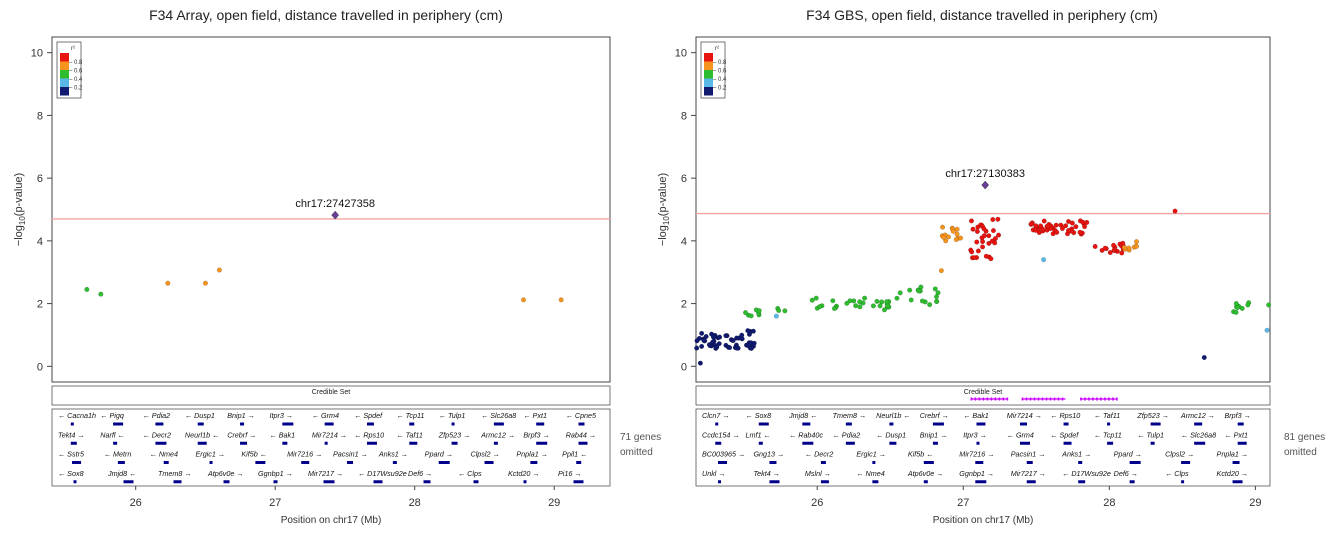 The image size is (1336, 533). What do you see at coordinates (225, 473) in the screenshot?
I see `gene-label: Atp6v0e →` at bounding box center [225, 473].